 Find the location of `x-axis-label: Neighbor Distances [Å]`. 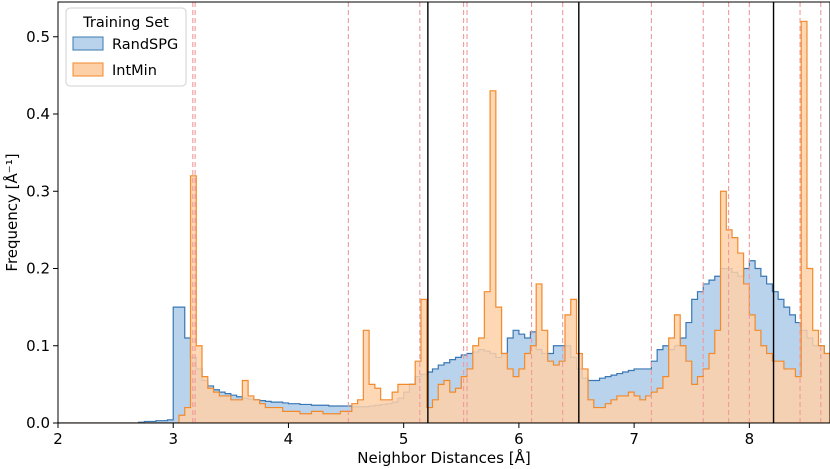

x-axis-label: Neighbor Distances [Å] is located at coordinates (443, 457).